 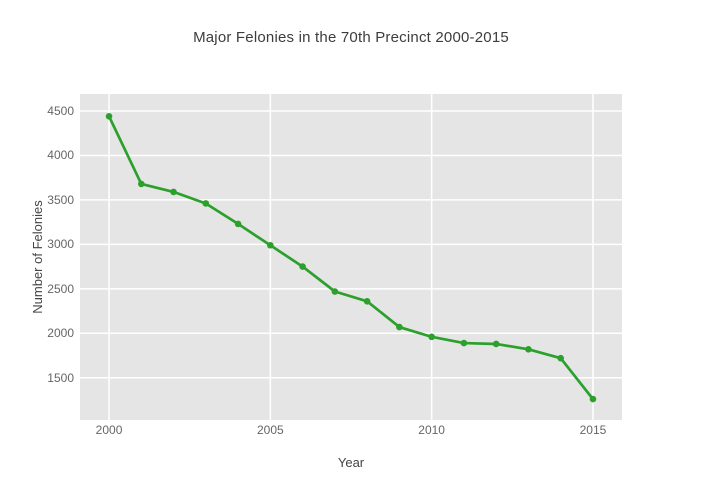 I want to click on x-tick-label: 2010, so click(x=431, y=430).